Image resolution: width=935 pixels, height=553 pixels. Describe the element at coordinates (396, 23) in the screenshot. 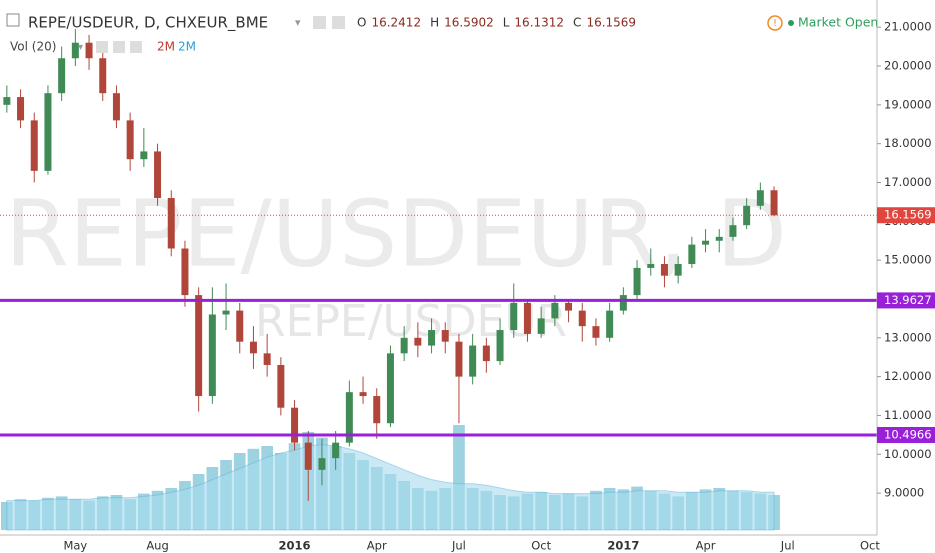

I see `ohlc-value: 16.2412` at that location.